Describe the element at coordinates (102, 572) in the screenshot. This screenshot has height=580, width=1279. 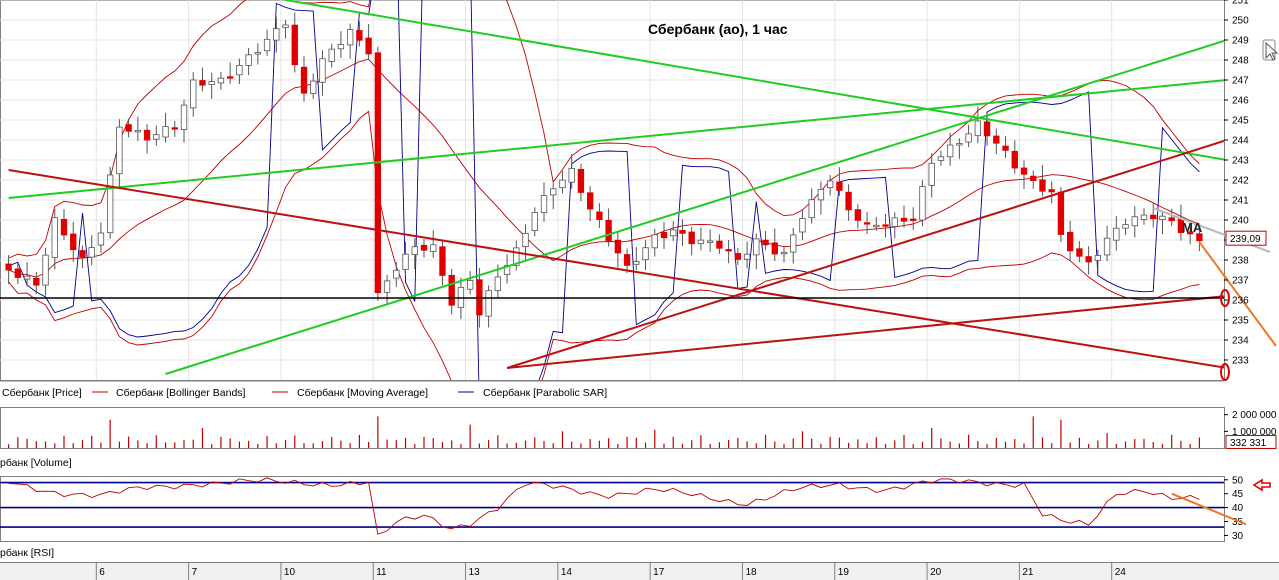
I see `day-label: 6` at that location.